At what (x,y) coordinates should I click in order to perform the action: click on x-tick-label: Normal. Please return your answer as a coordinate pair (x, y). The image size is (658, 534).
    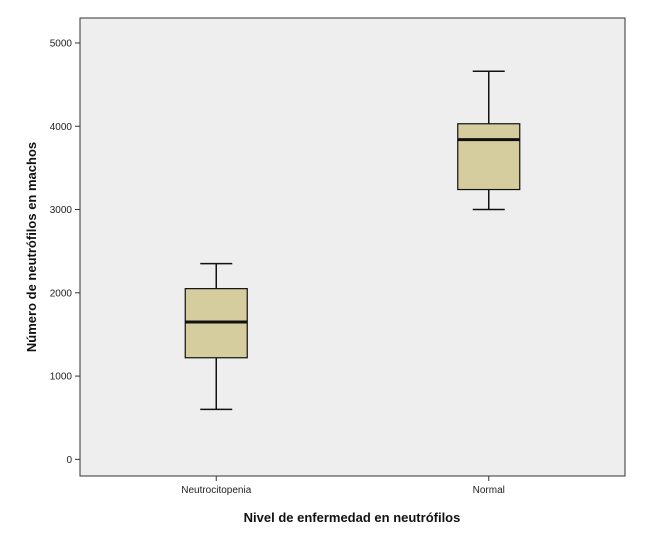
    Looking at the image, I should click on (489, 490).